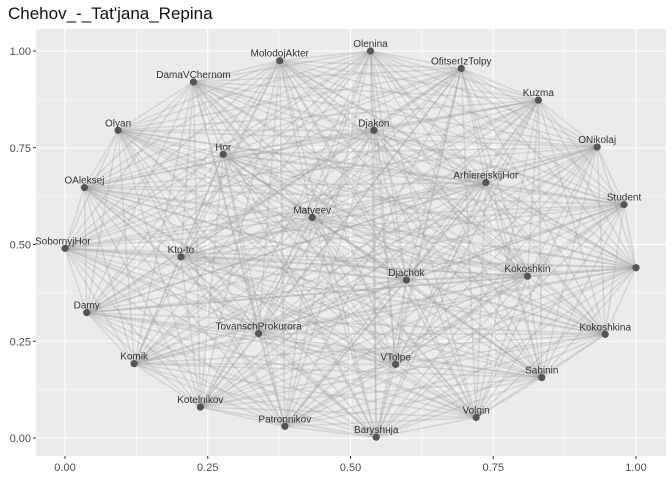 The width and height of the screenshot is (672, 480). What do you see at coordinates (20, 246) in the screenshot?
I see `y-tick-label: 0.50` at bounding box center [20, 246].